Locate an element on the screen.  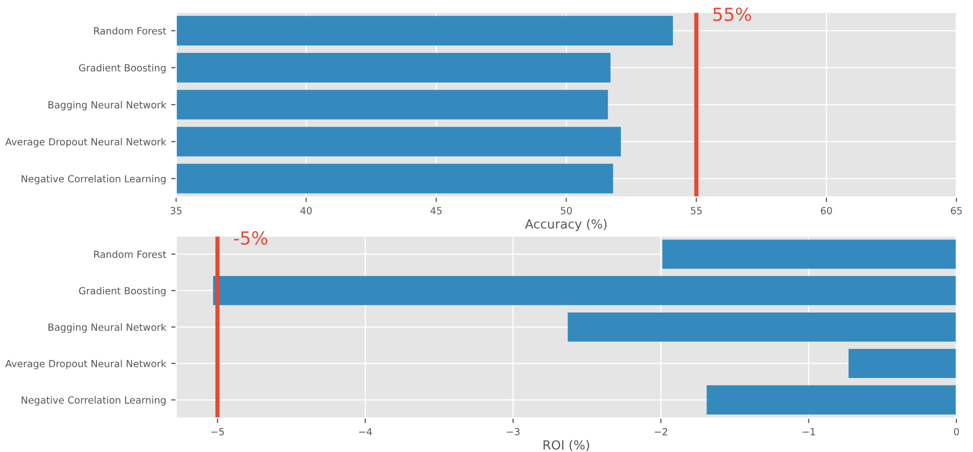
x-tick-label: 45 is located at coordinates (436, 210).